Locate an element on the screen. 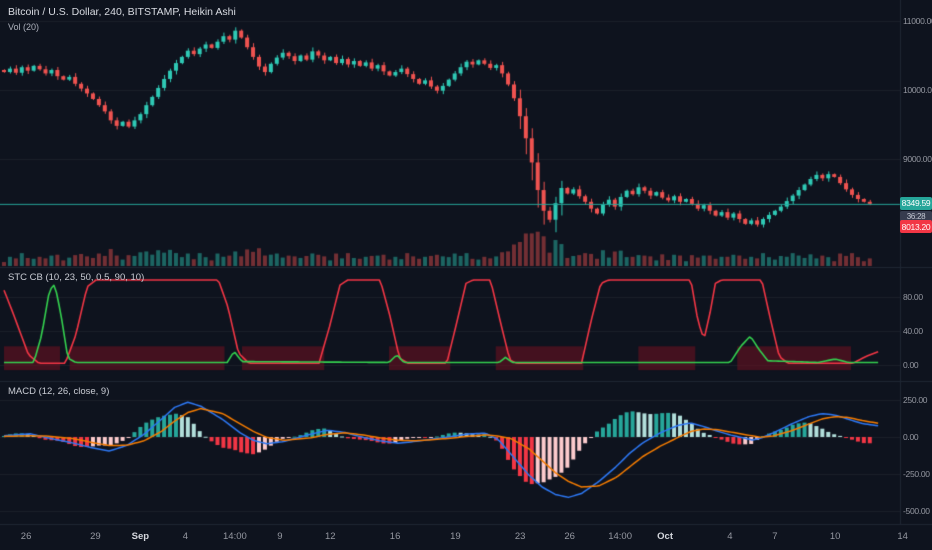 Image resolution: width=932 pixels, height=550 pixels. axis-tick-label: 11000.00 is located at coordinates (917, 21).